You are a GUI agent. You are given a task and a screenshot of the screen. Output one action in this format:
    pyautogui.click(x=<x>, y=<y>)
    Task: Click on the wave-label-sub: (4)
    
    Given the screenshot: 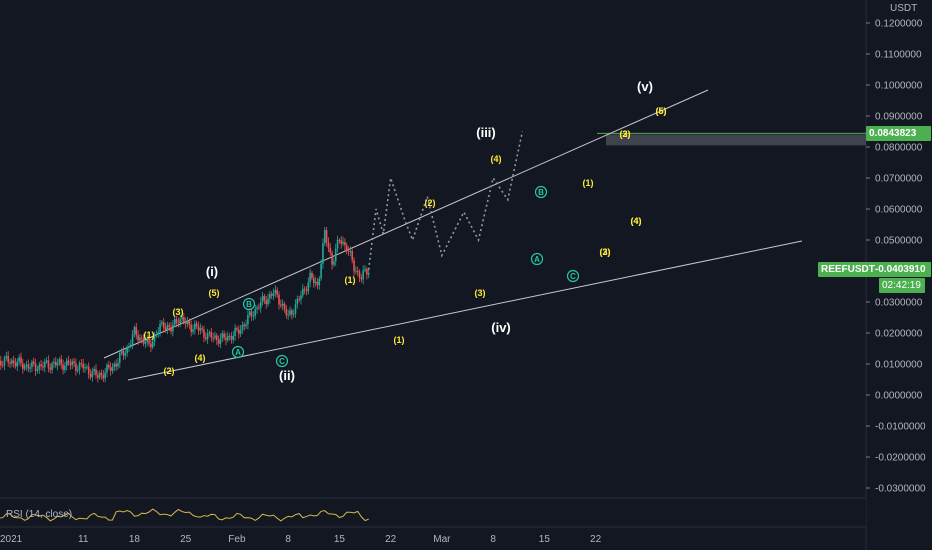 What is the action you would take?
    pyautogui.click(x=636, y=221)
    